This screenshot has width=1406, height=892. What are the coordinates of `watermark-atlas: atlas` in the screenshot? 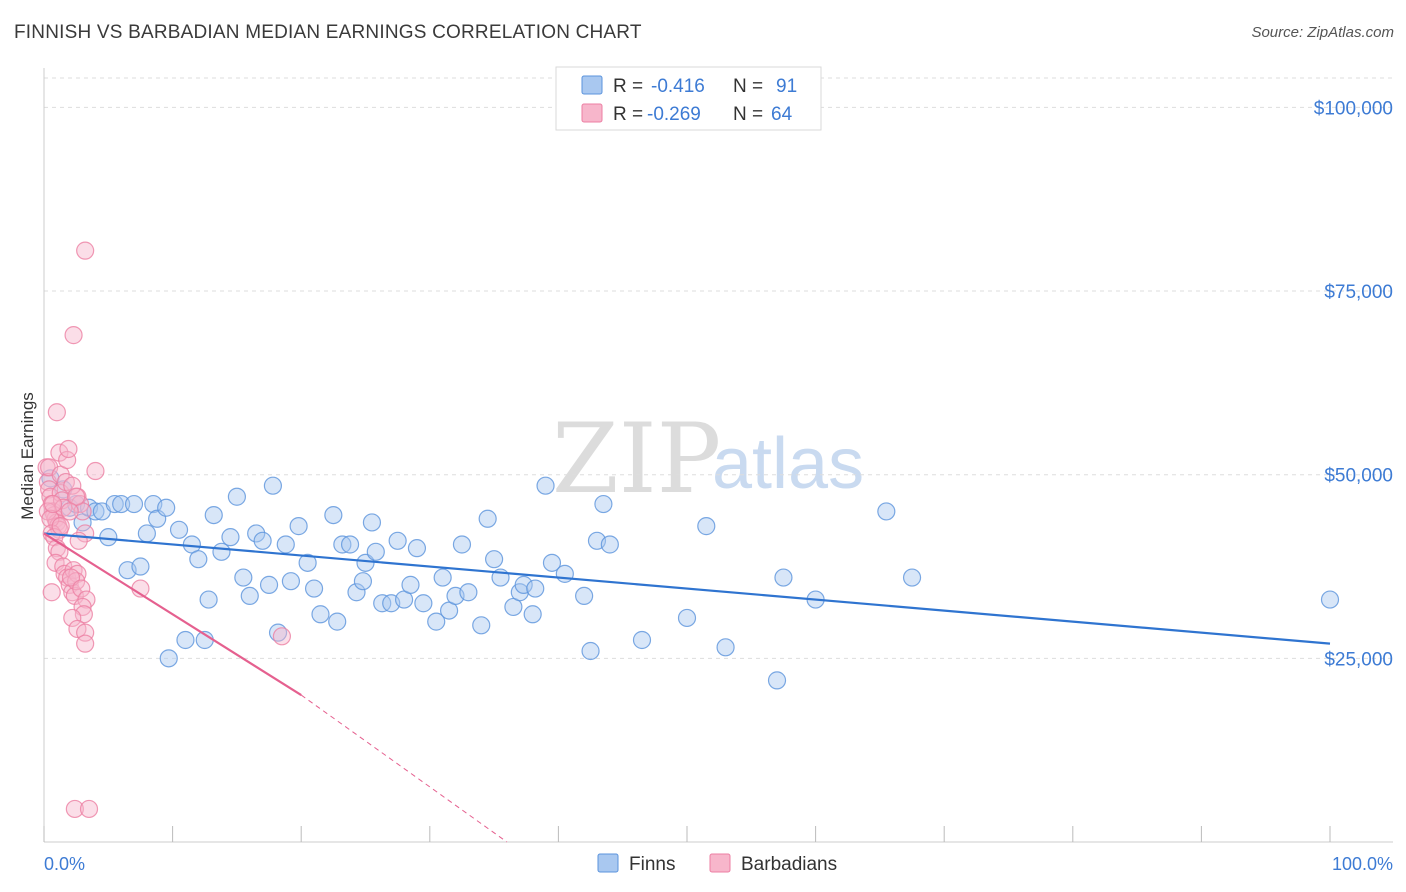 It's located at (788, 464).